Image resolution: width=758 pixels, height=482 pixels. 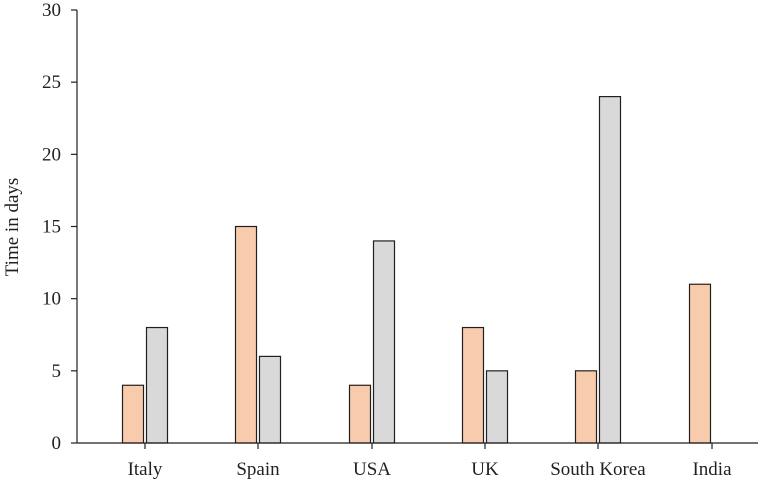 I want to click on y-tick-label: 15, so click(x=51, y=227).